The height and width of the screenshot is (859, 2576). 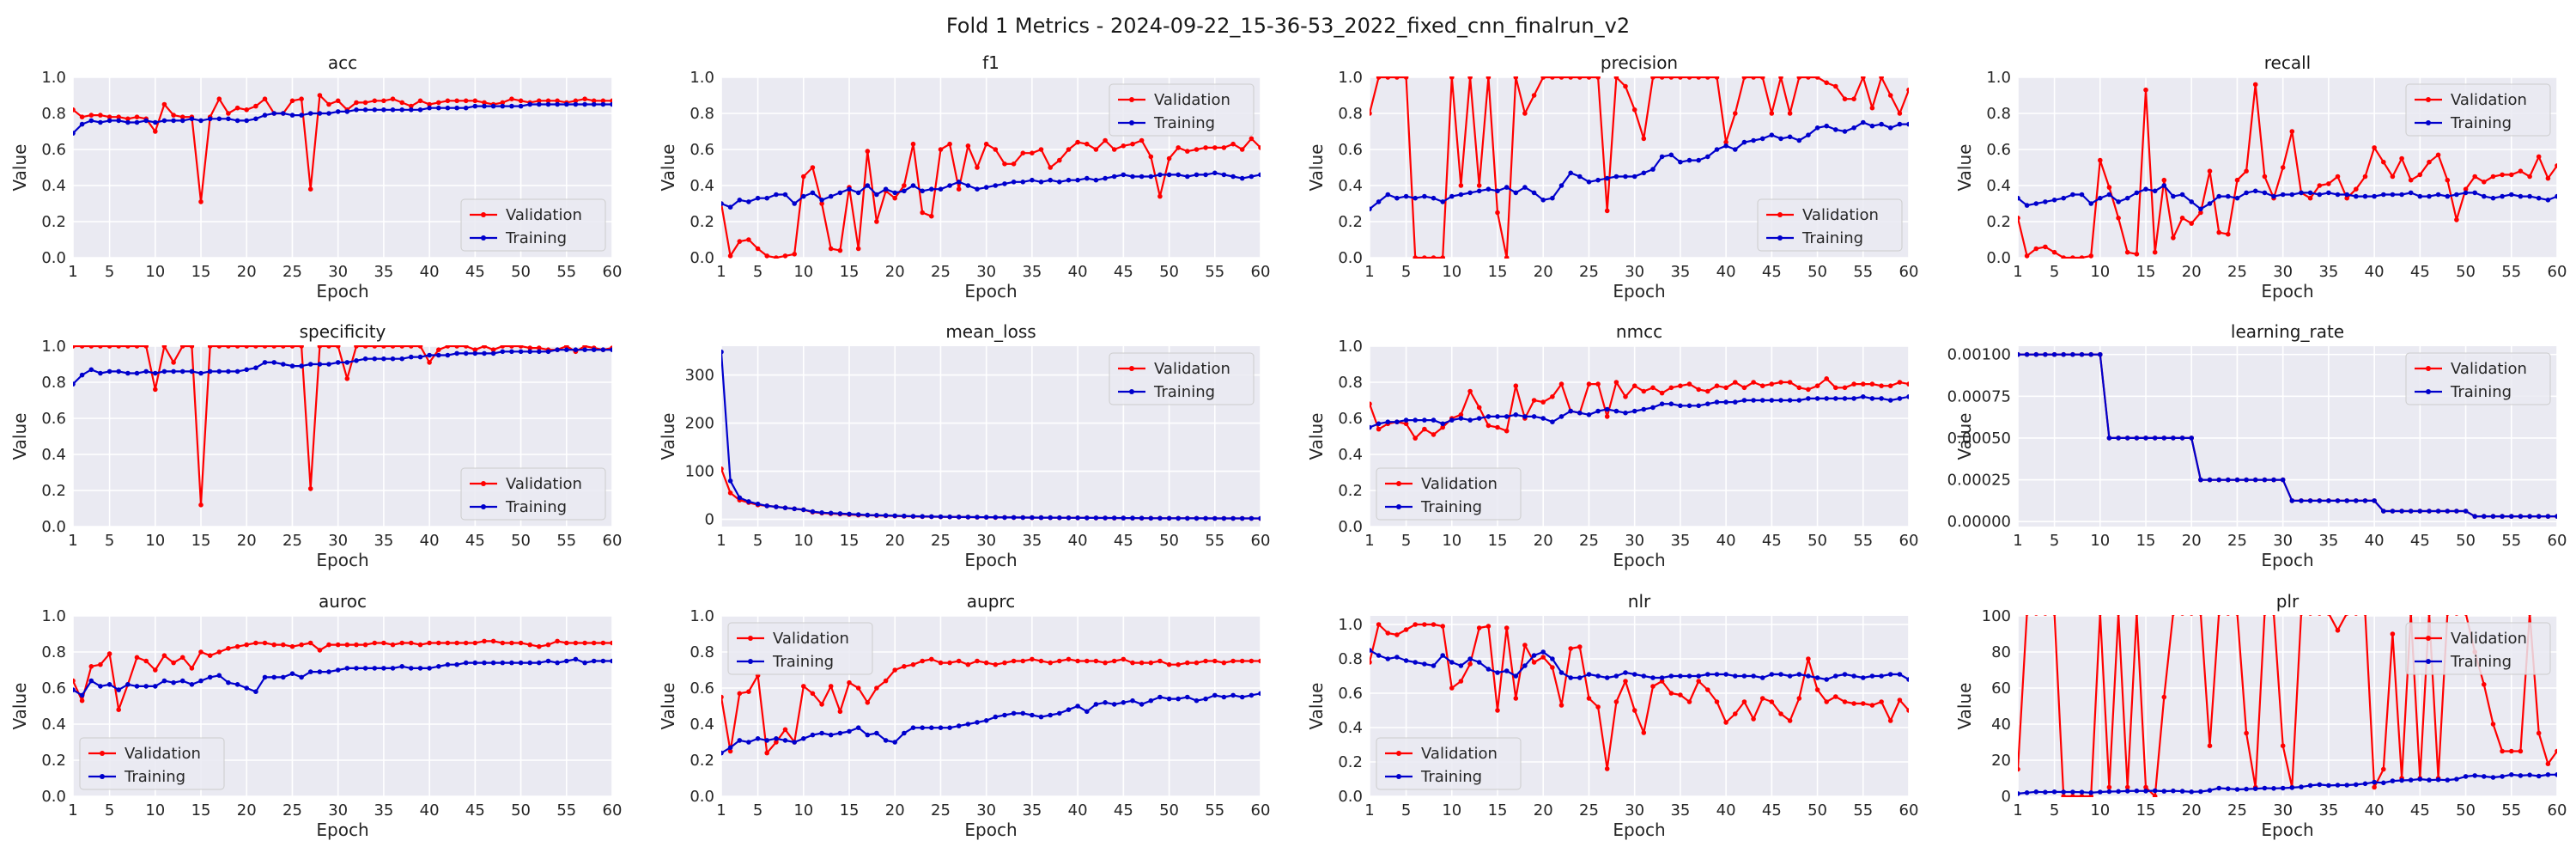 I want to click on y-tick-label: 0.00100, so click(x=1979, y=355).